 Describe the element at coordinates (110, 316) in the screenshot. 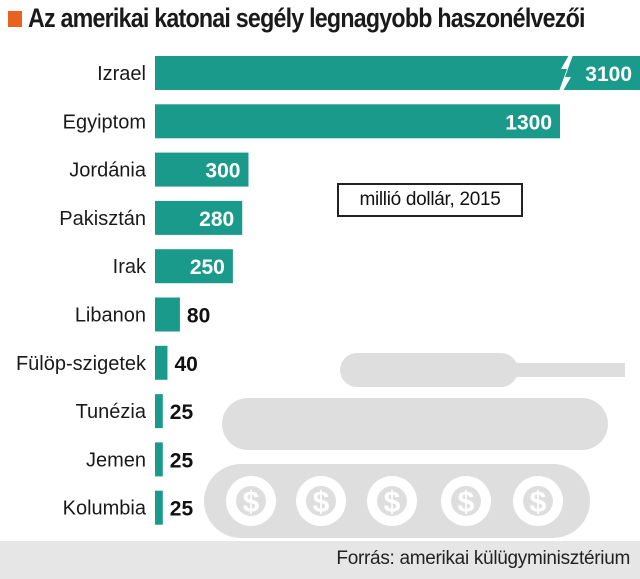

I see `category-label-5: Libanon` at that location.